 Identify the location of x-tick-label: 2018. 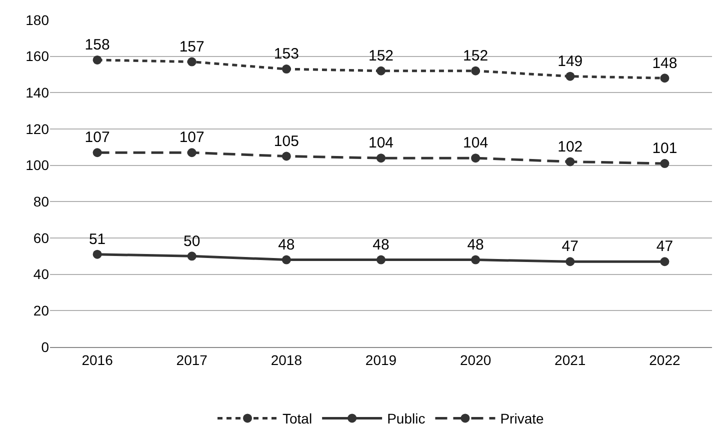
(286, 360).